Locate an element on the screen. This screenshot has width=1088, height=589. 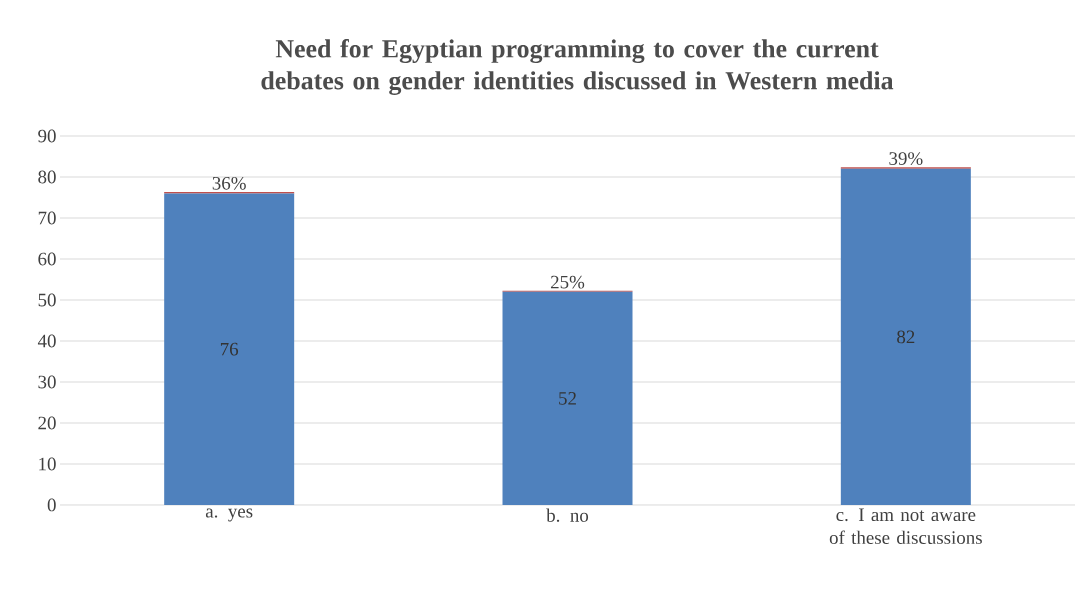
x-tick-label: a. yes is located at coordinates (229, 515).